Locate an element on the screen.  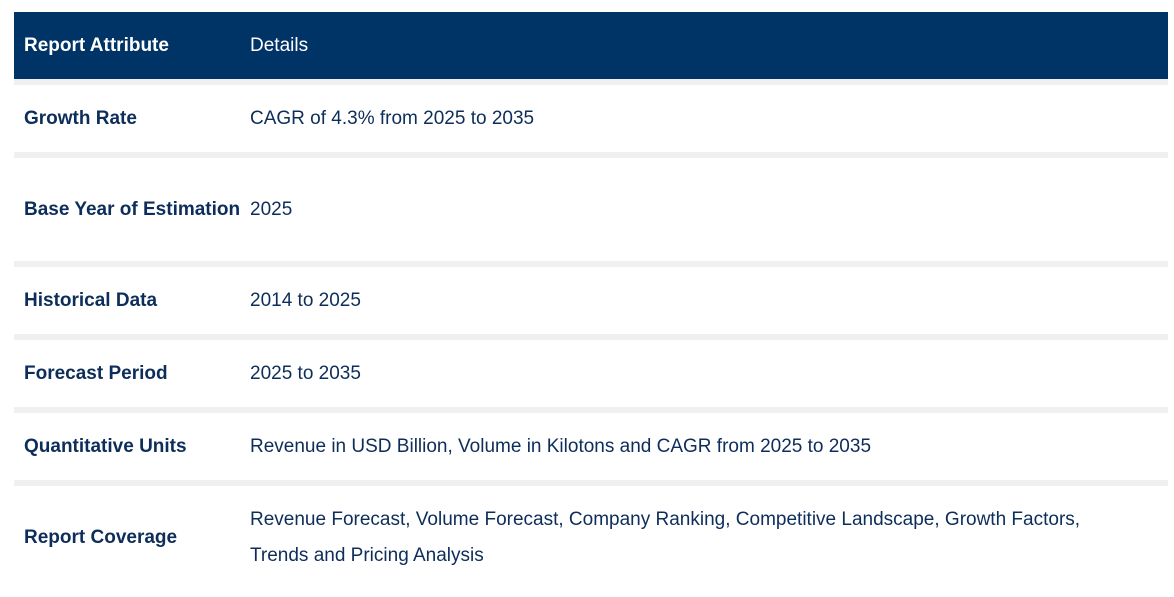
row-attribute: Base Year of Estimation is located at coordinates (132, 209).